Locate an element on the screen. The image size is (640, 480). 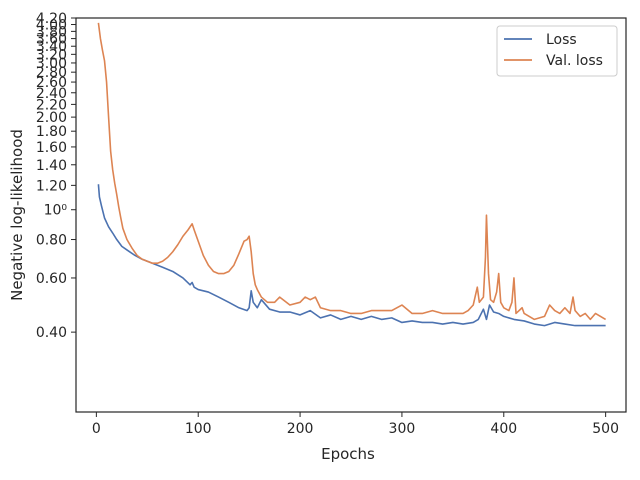
y-tick-label: 0.80 is located at coordinates (51, 241).